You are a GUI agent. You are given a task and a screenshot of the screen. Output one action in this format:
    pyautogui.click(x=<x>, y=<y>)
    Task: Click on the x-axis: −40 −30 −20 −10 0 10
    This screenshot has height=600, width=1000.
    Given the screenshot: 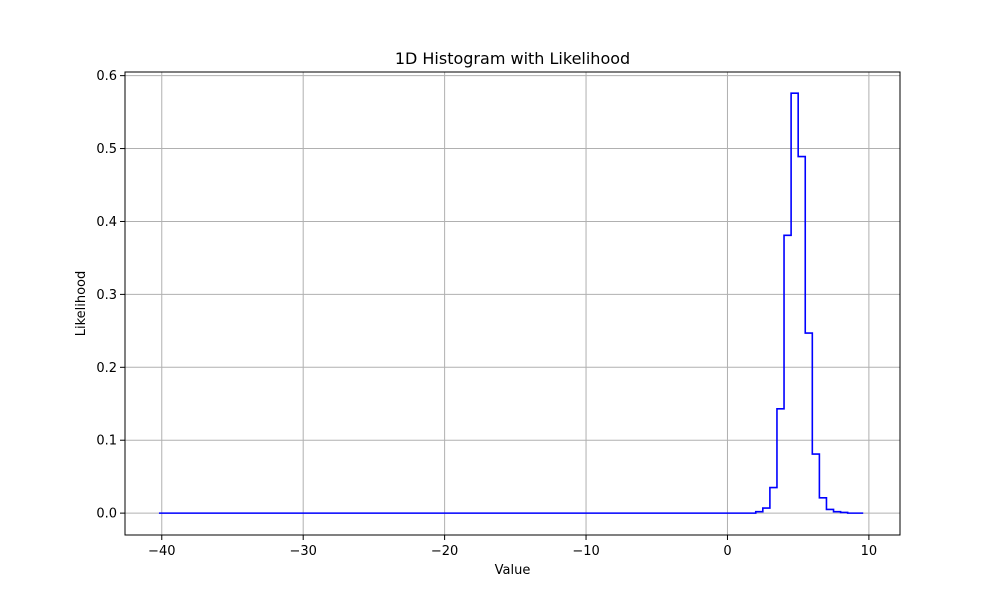 What is the action you would take?
    pyautogui.click(x=512, y=547)
    